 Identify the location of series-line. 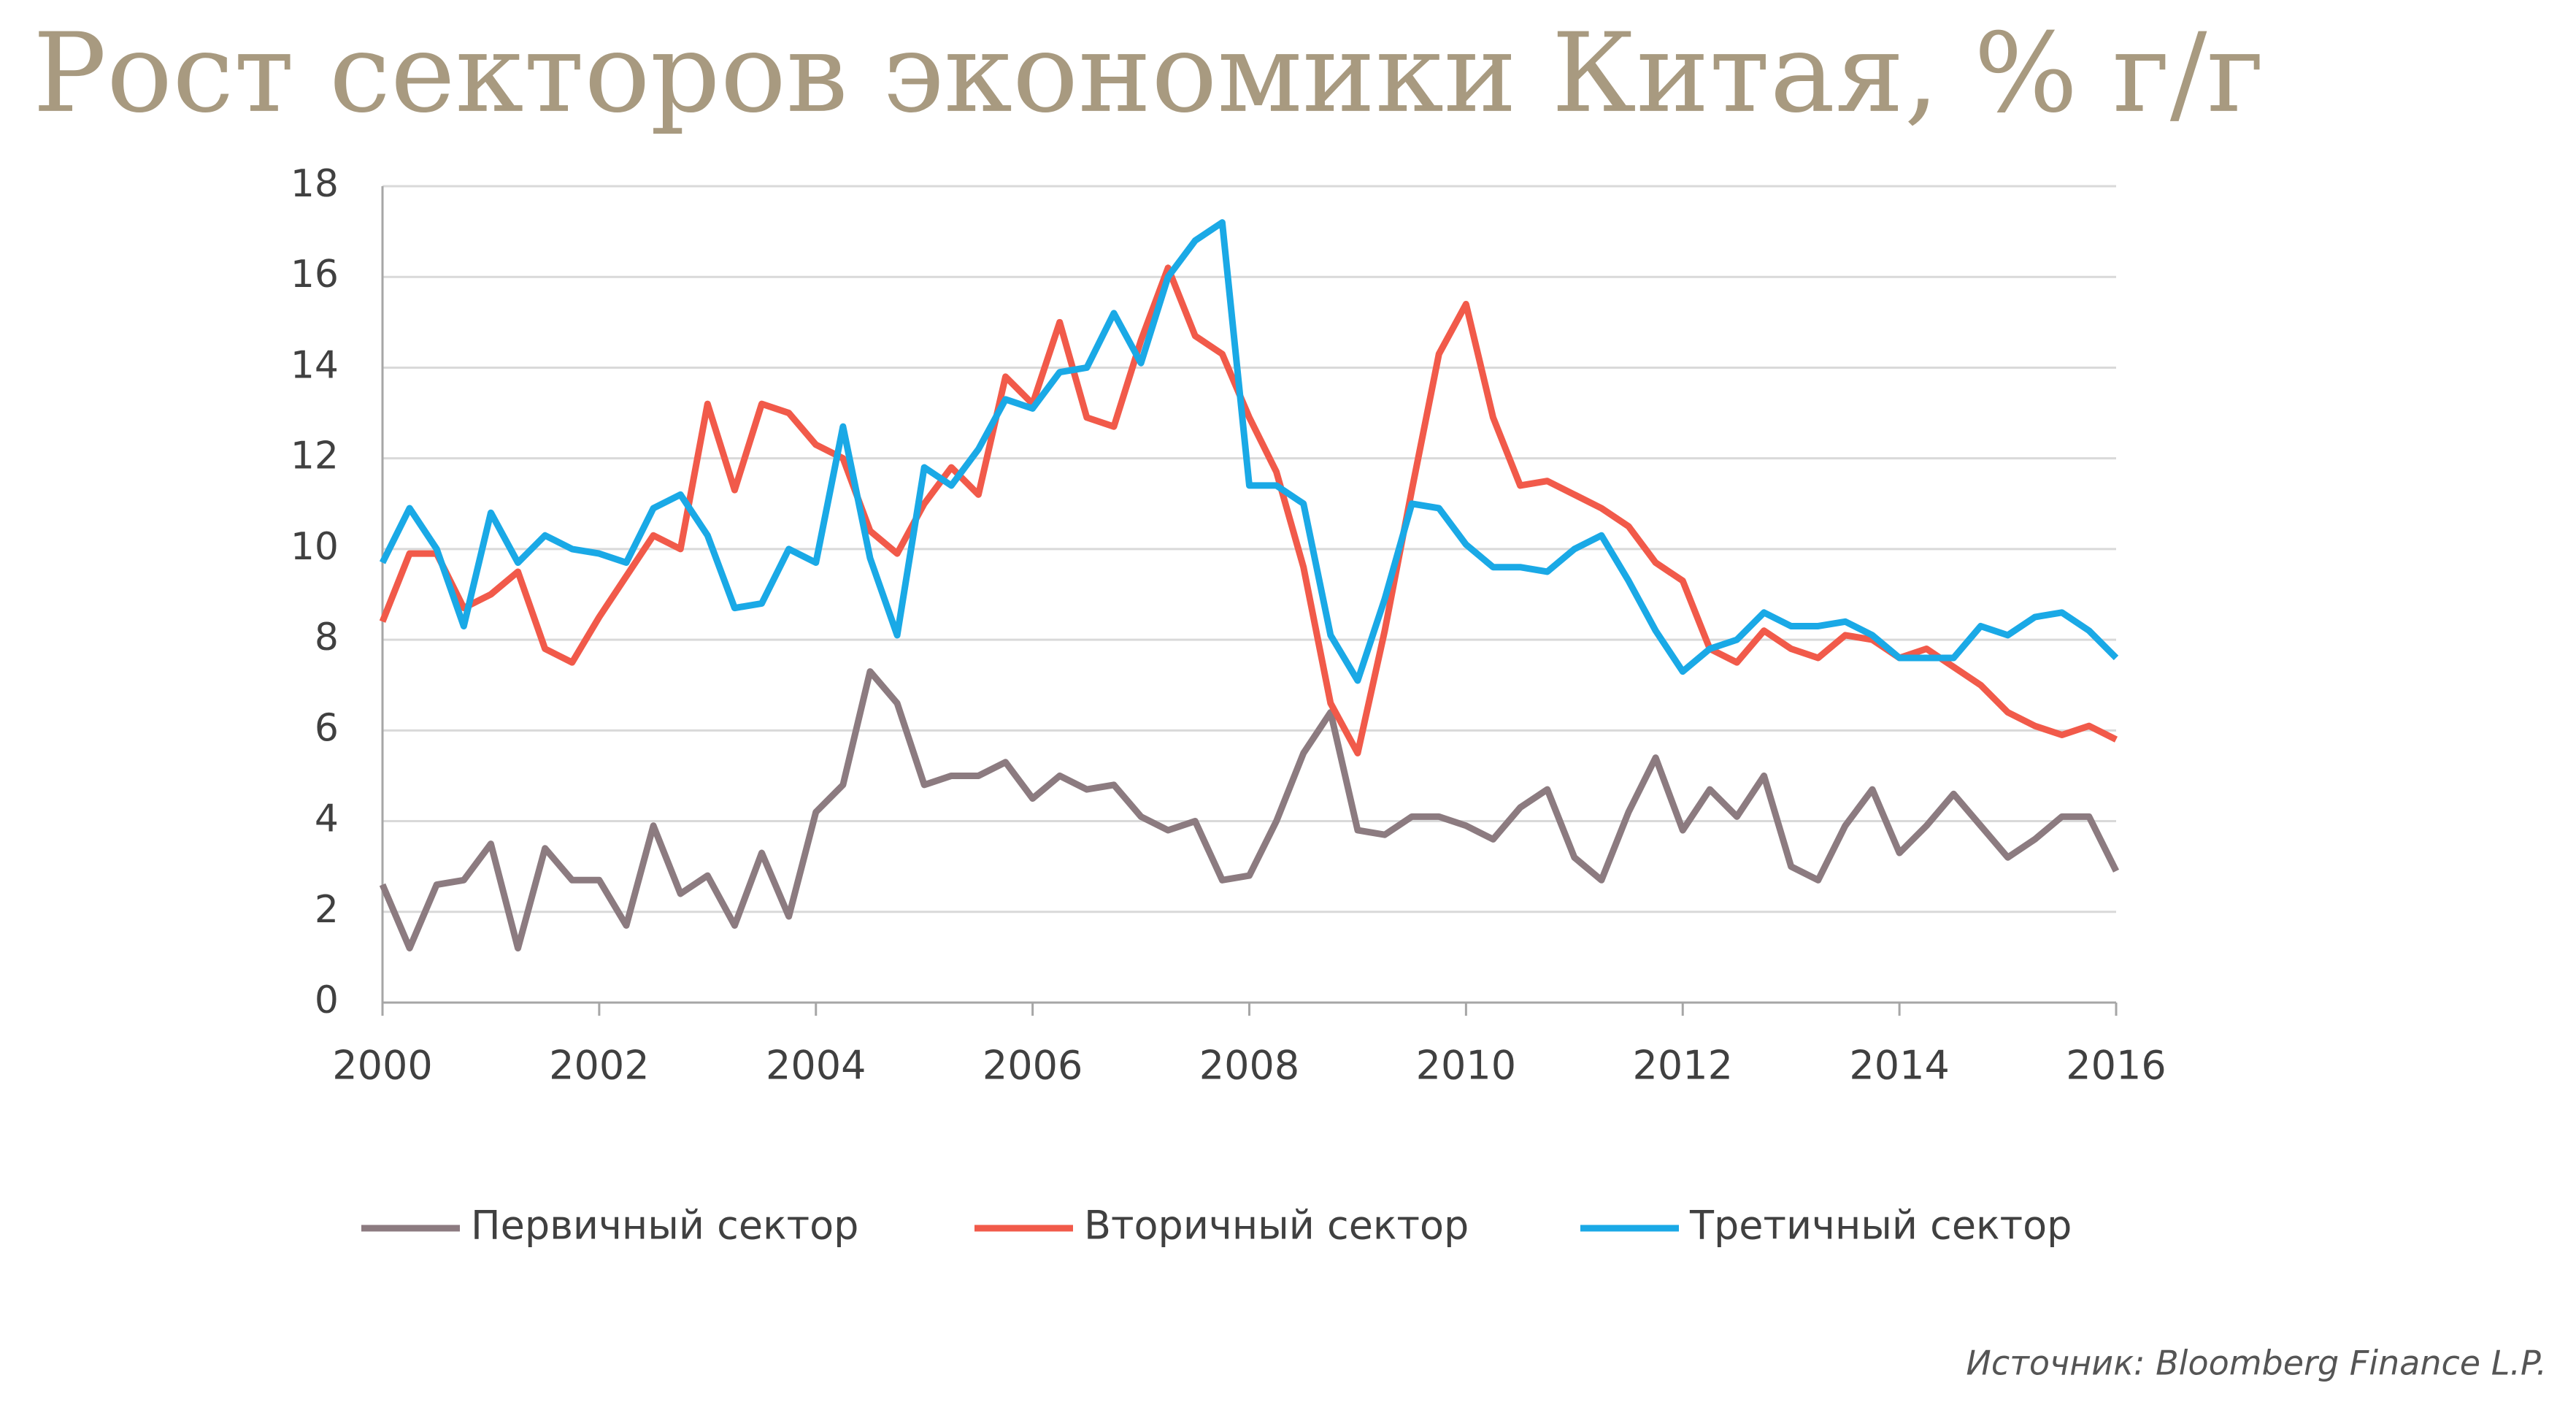
(1249, 809).